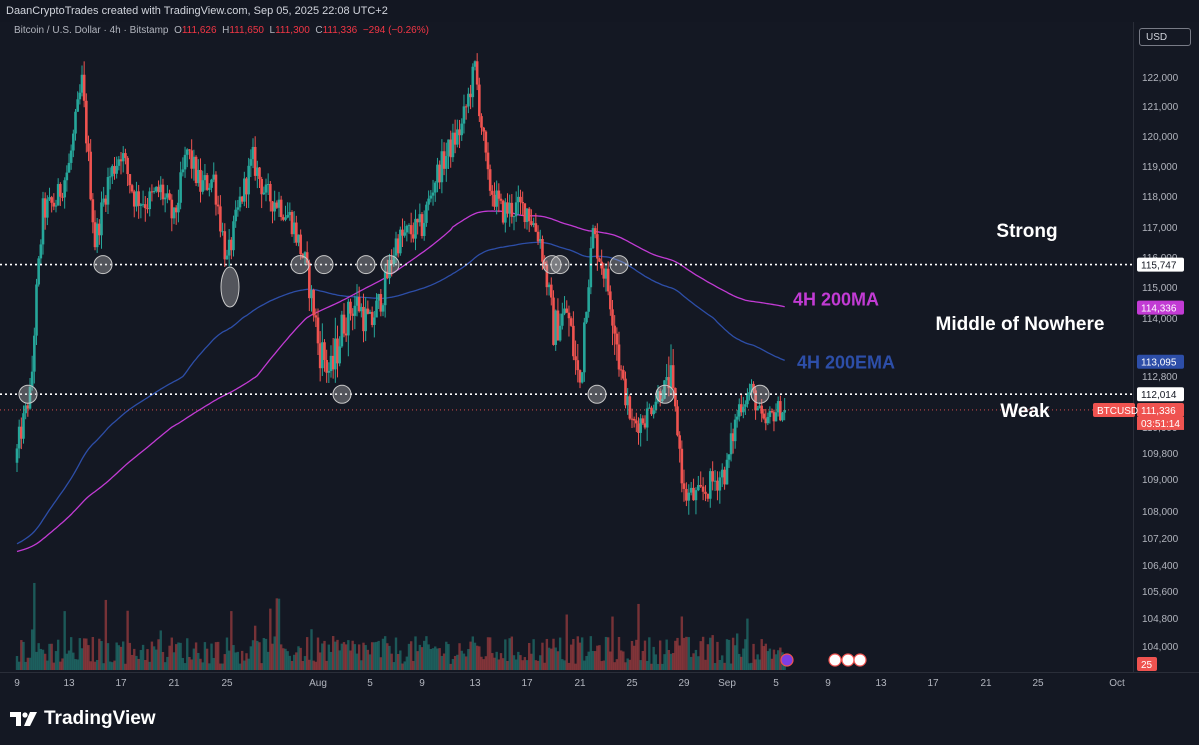  I want to click on y-tick-label: 109,000, so click(1160, 480).